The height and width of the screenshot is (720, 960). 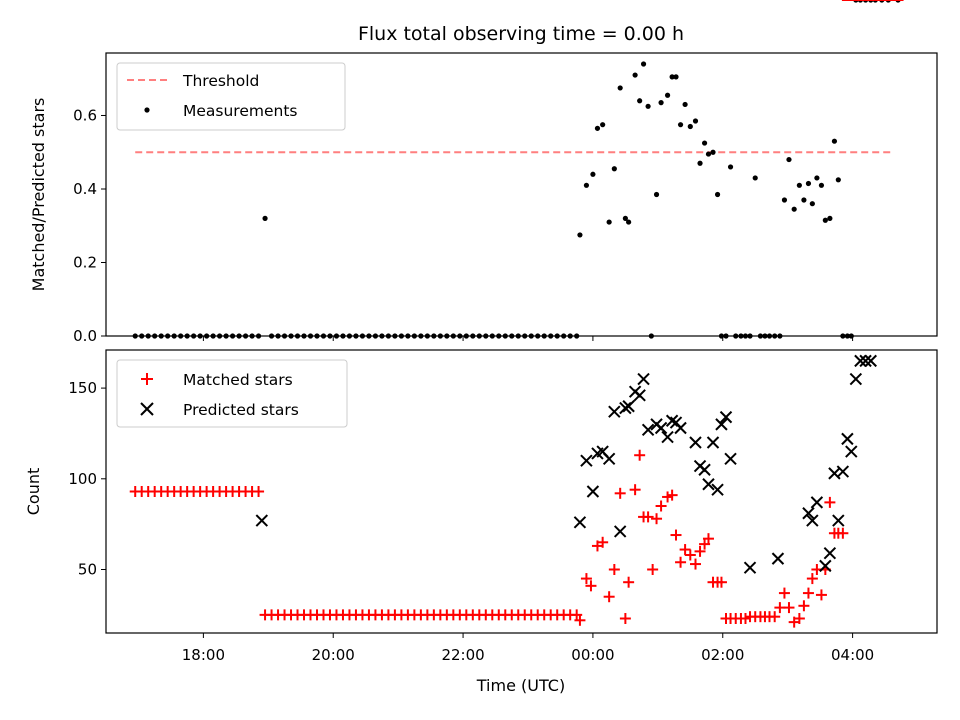 I want to click on y-tick-label: 0.6, so click(x=85, y=115).